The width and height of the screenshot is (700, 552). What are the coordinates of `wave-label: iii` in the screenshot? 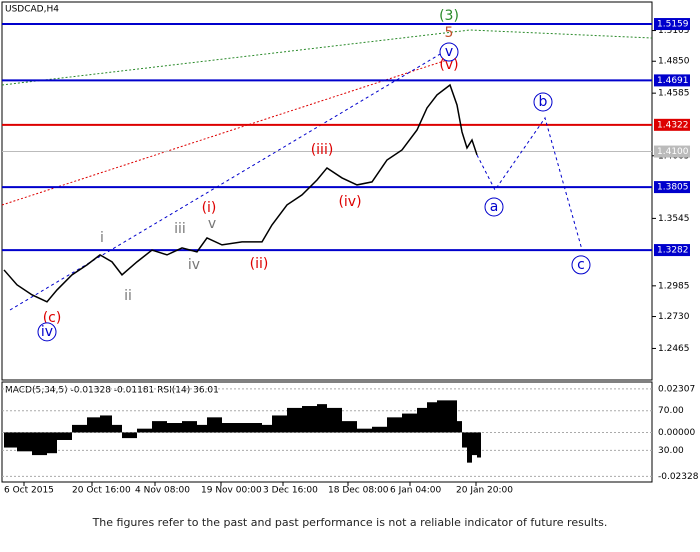 It's located at (180, 229).